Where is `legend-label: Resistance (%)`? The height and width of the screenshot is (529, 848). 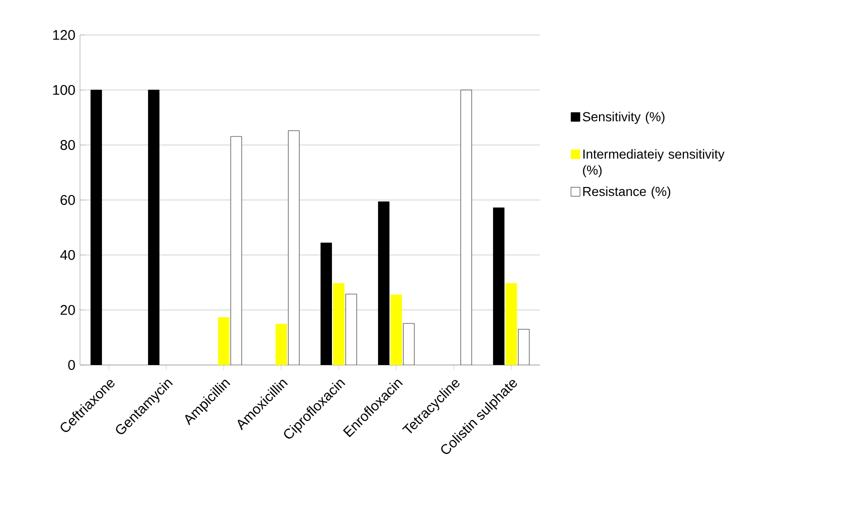 legend-label: Resistance (%) is located at coordinates (626, 192).